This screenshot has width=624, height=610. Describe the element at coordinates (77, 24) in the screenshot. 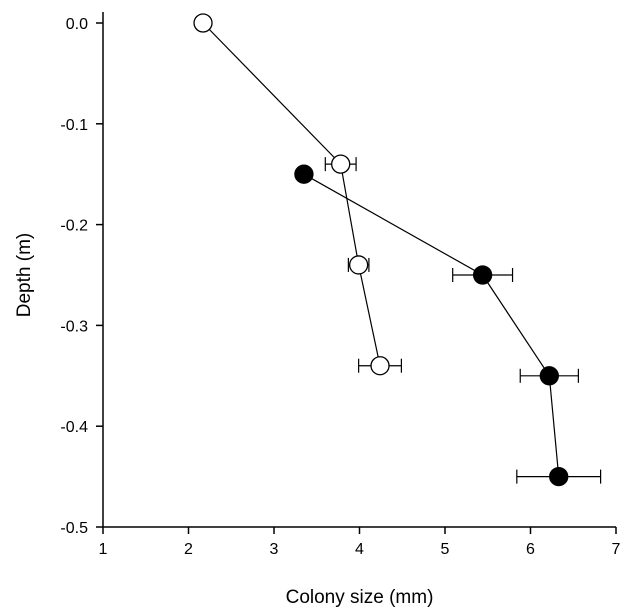

I see `y-tick-label: 0.0` at that location.